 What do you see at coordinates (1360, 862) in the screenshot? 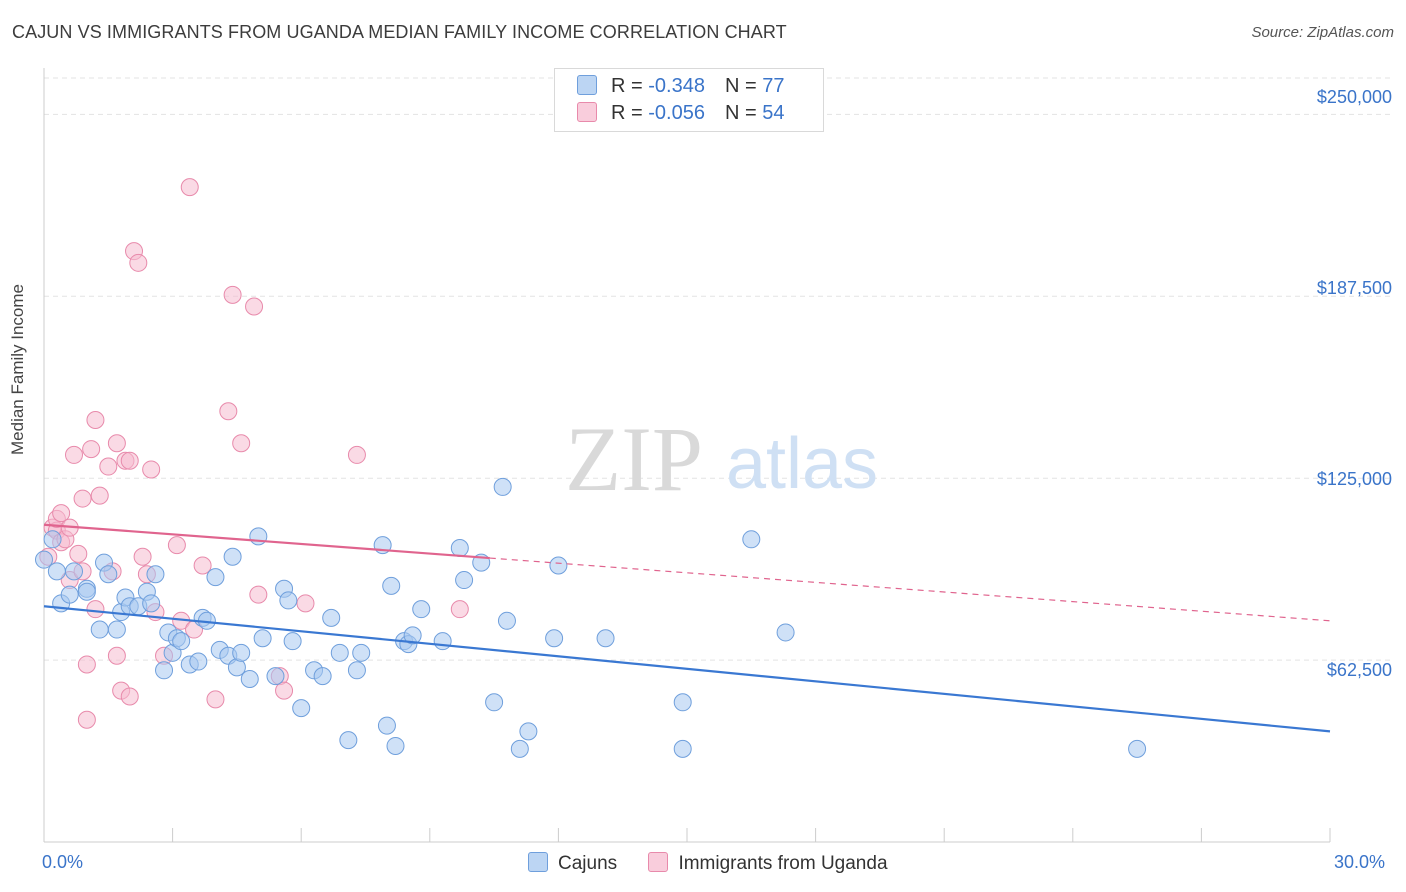
I see `x-tick-label-max: 30.0%` at bounding box center [1360, 862].